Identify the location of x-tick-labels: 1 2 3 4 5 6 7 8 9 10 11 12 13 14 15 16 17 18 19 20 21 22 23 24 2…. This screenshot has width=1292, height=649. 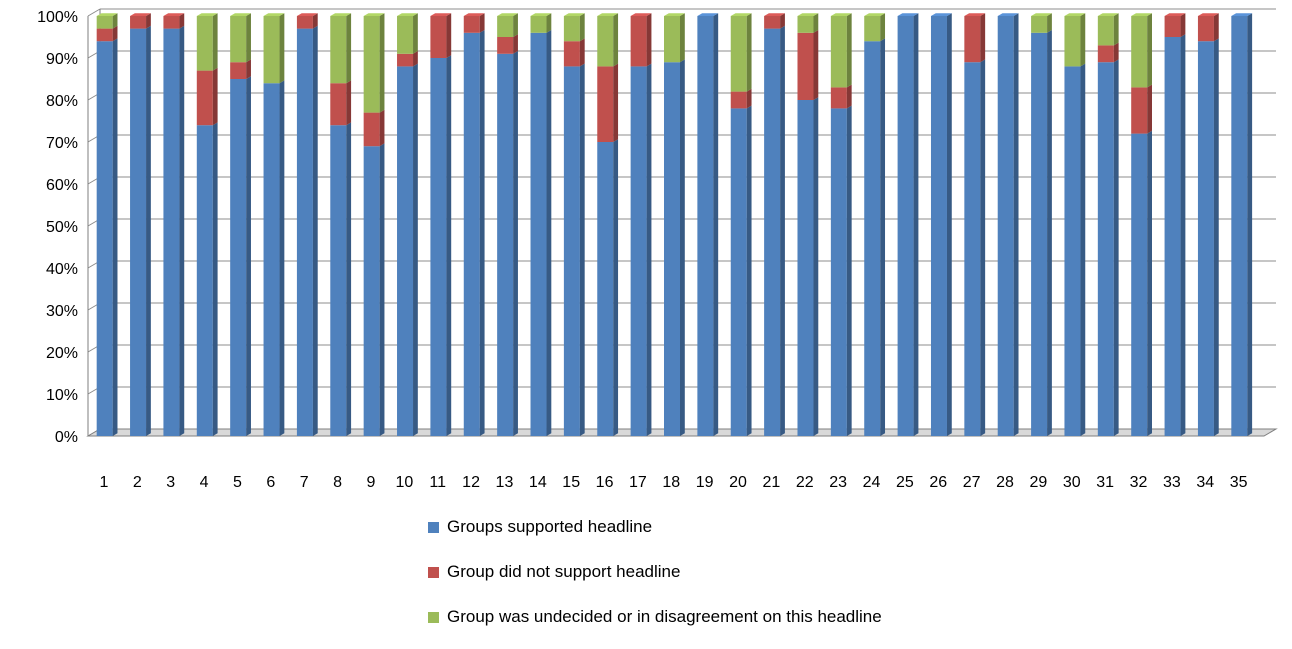
(674, 482).